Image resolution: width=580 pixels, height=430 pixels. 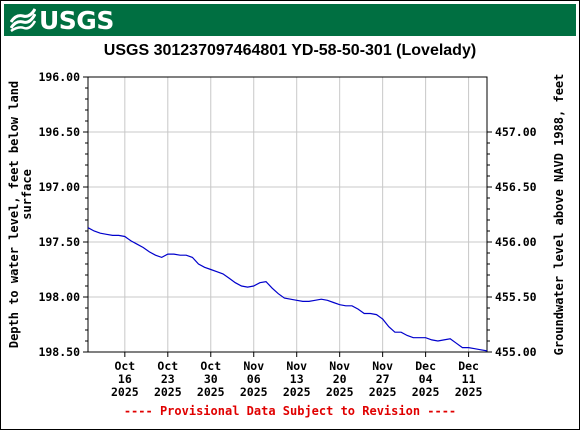 What do you see at coordinates (469, 379) in the screenshot?
I see `x-tick-label: 11` at bounding box center [469, 379].